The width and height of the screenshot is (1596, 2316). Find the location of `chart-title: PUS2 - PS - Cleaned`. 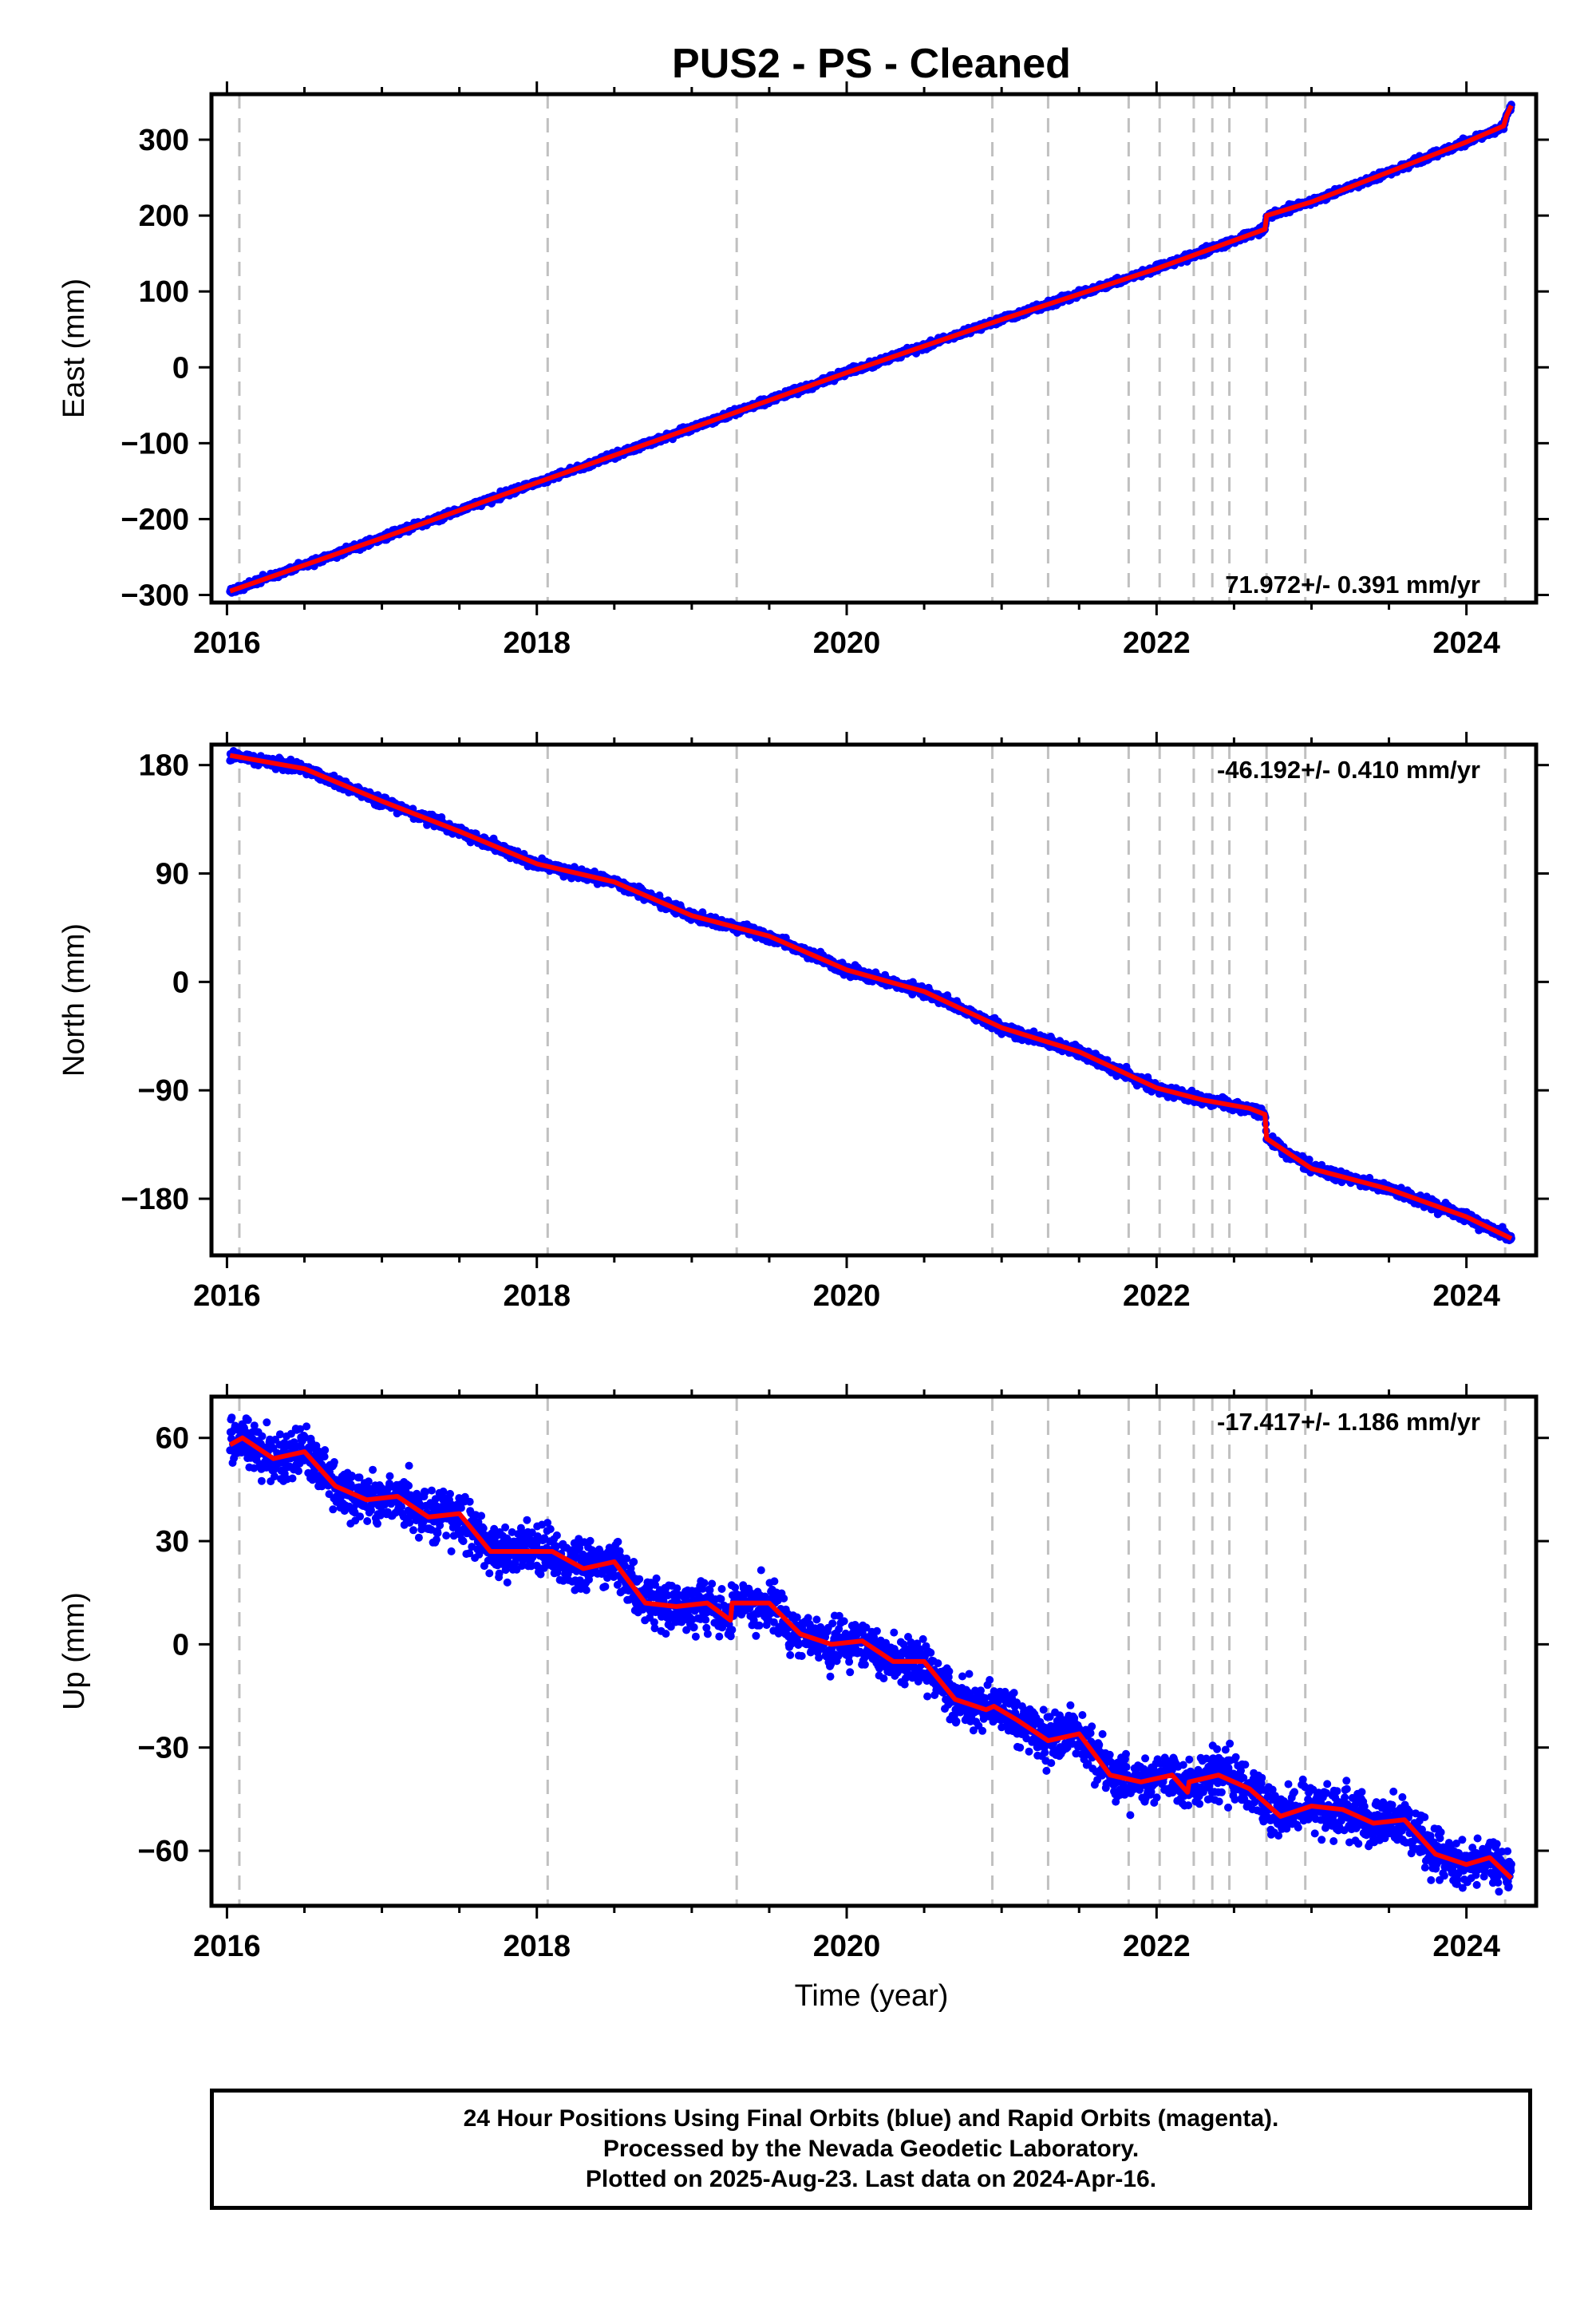

chart-title: PUS2 - PS - Cleaned is located at coordinates (871, 64).